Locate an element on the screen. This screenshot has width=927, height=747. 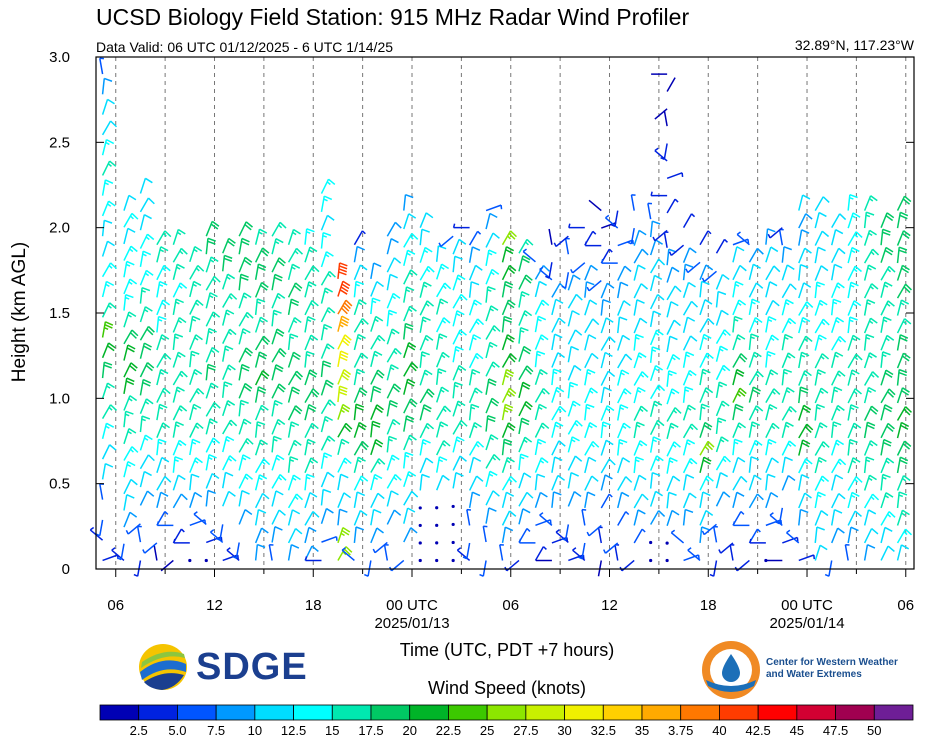
water-drop-icon is located at coordinates (731, 670).